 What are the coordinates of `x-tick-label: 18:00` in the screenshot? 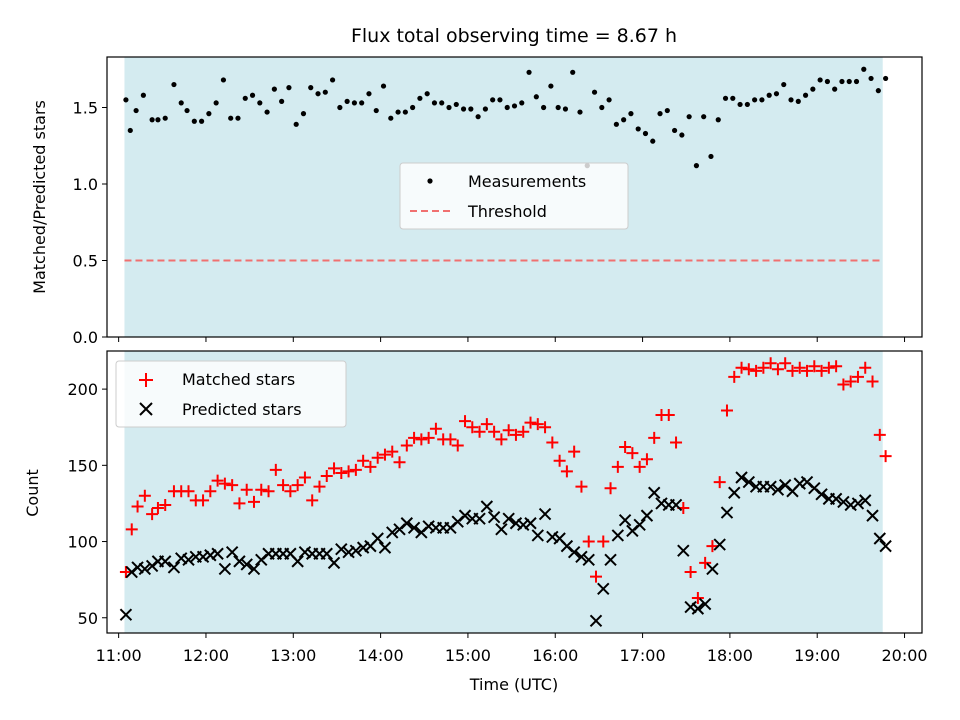 It's located at (730, 655).